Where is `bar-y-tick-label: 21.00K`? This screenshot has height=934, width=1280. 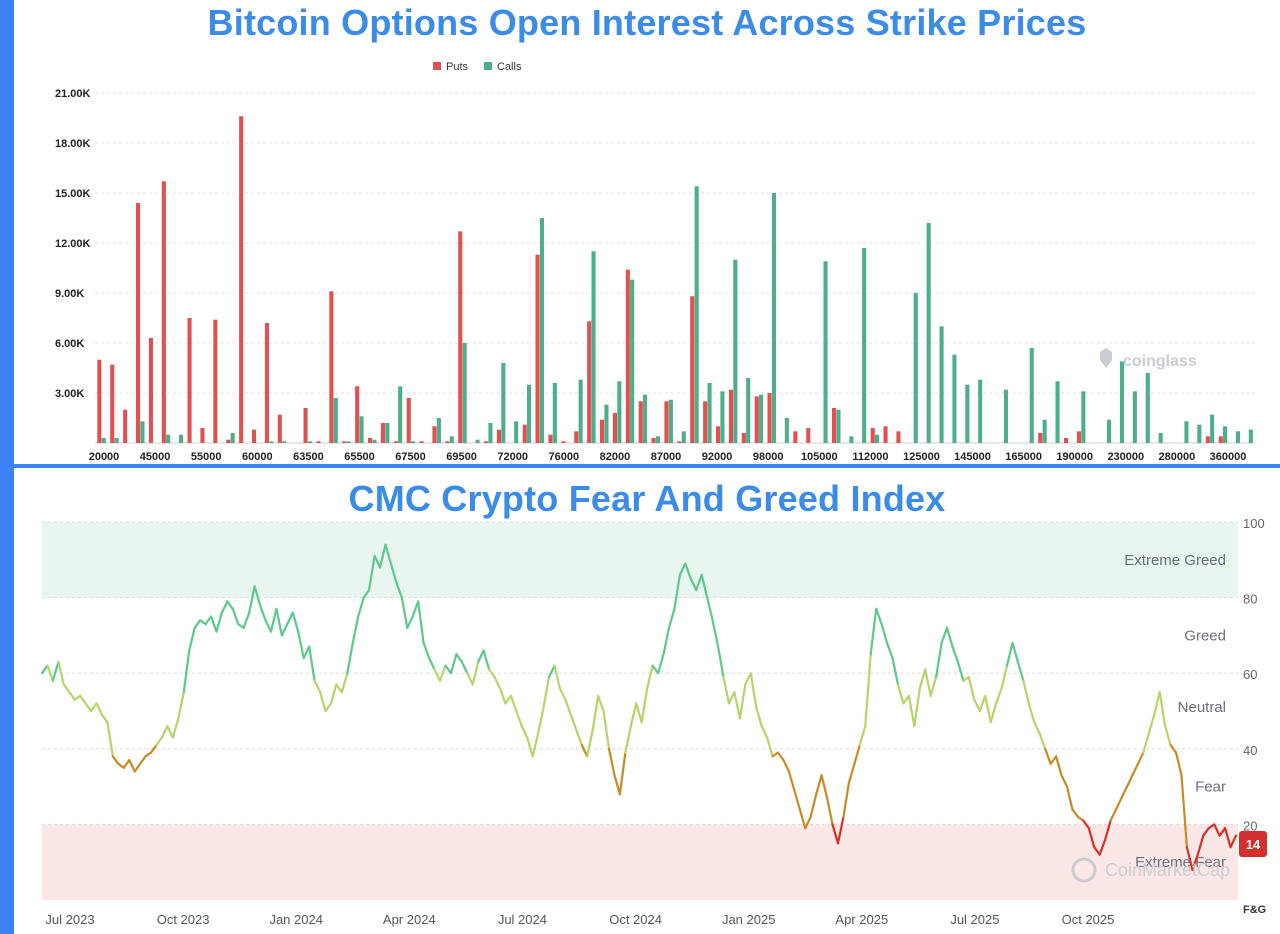
bar-y-tick-label: 21.00K is located at coordinates (73, 94).